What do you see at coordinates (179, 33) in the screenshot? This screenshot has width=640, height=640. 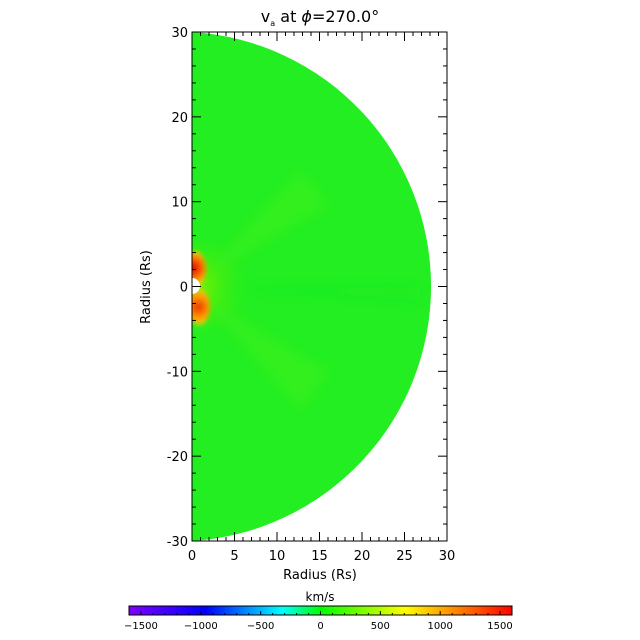 I see `y-tick-label: 30` at bounding box center [179, 33].